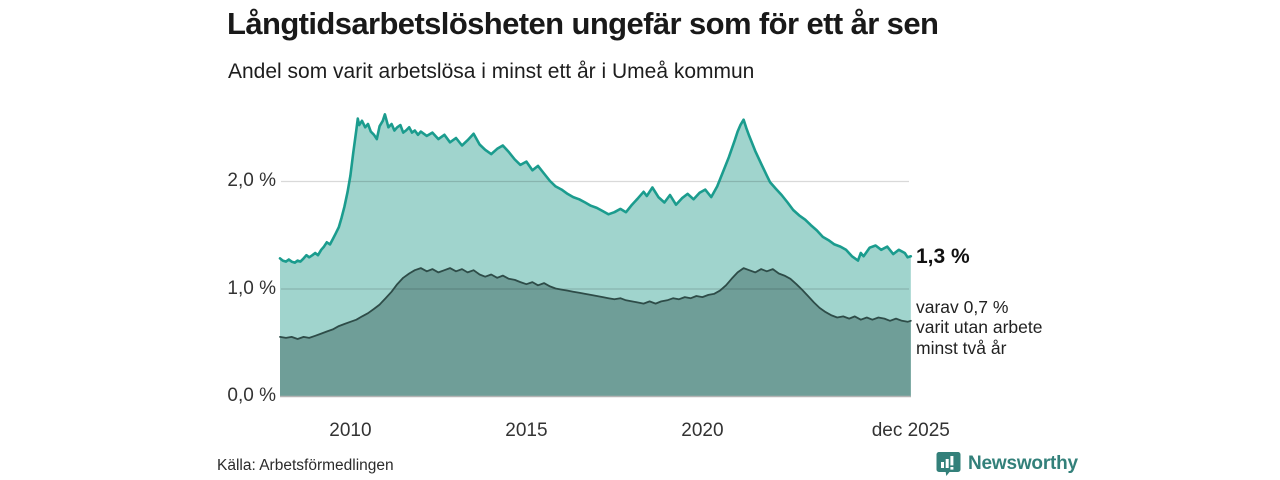 The image size is (1280, 480). I want to click on secondary-label-line: varit utan arbete, so click(979, 327).